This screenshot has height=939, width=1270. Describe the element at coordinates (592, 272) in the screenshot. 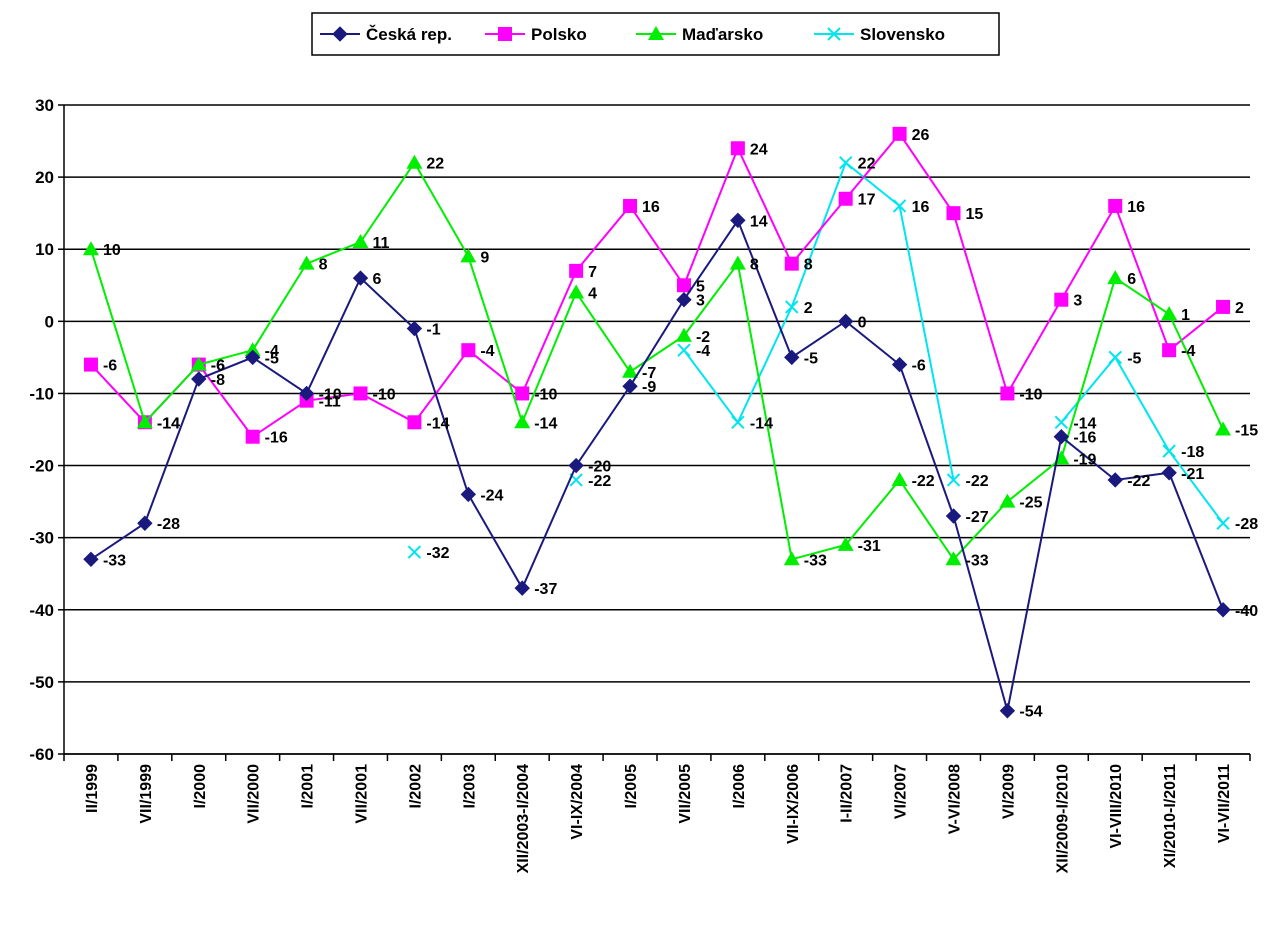

I see `data-label-polsko: 7` at that location.